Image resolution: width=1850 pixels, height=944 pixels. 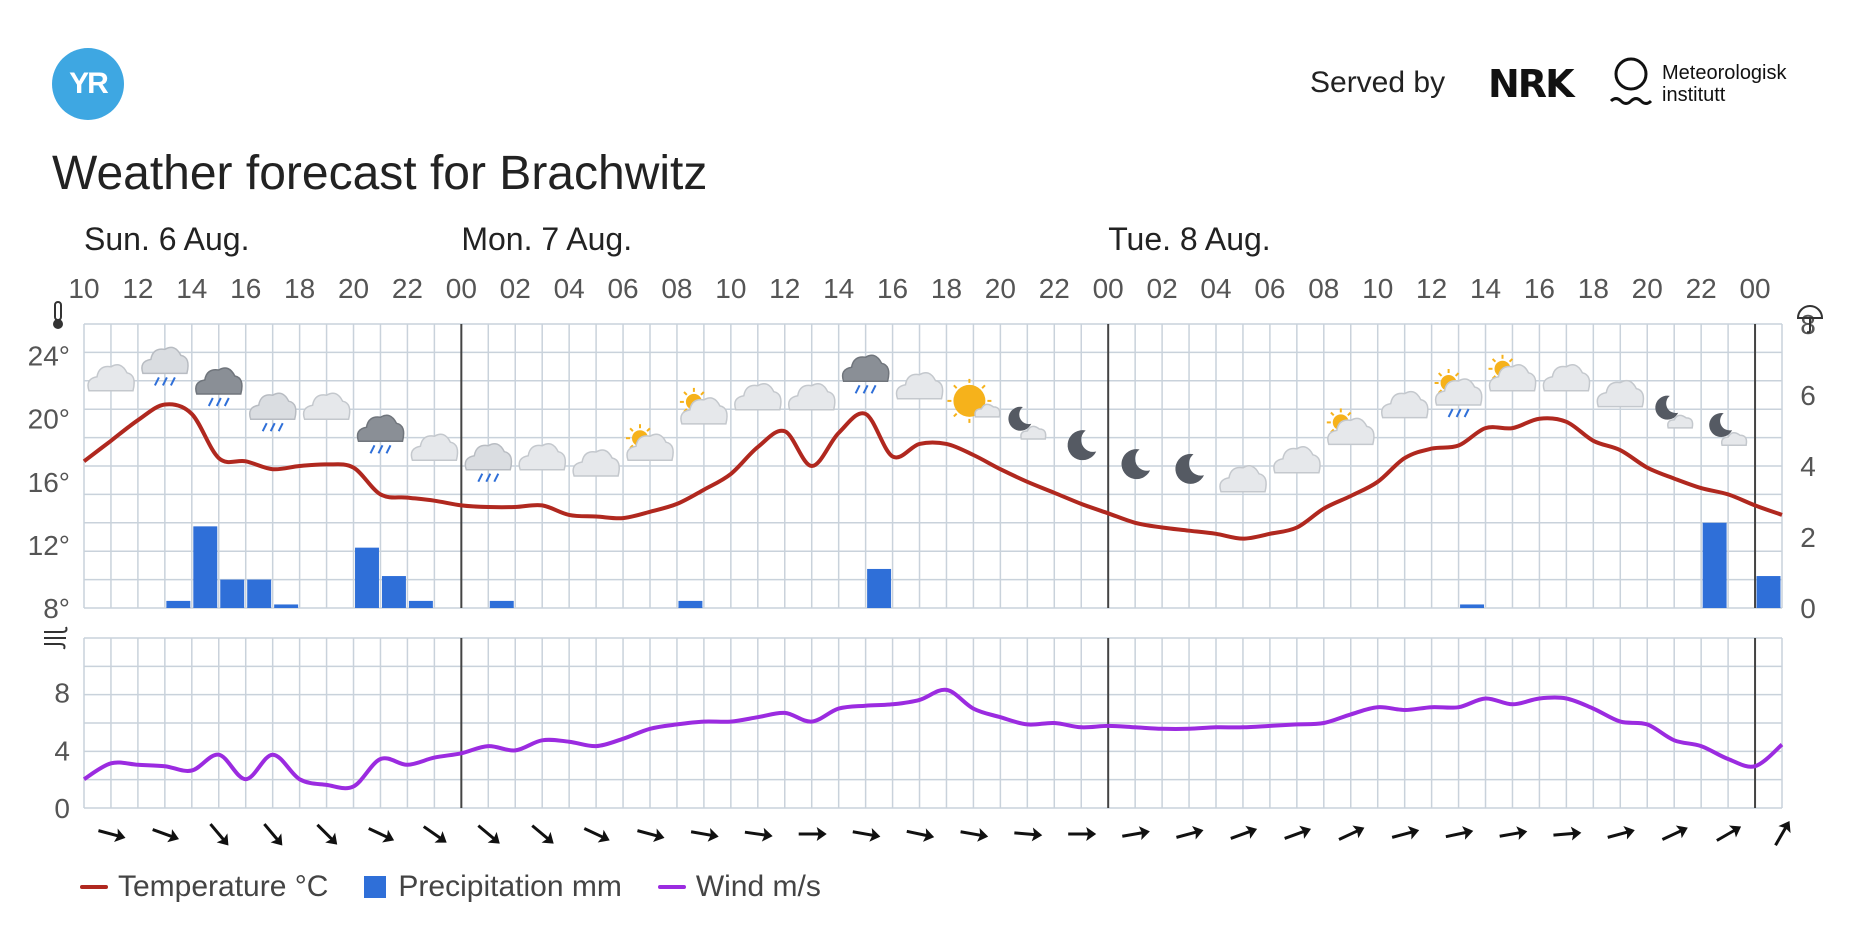 I want to click on legend-precipitation: Precipitation mm, so click(x=493, y=887).